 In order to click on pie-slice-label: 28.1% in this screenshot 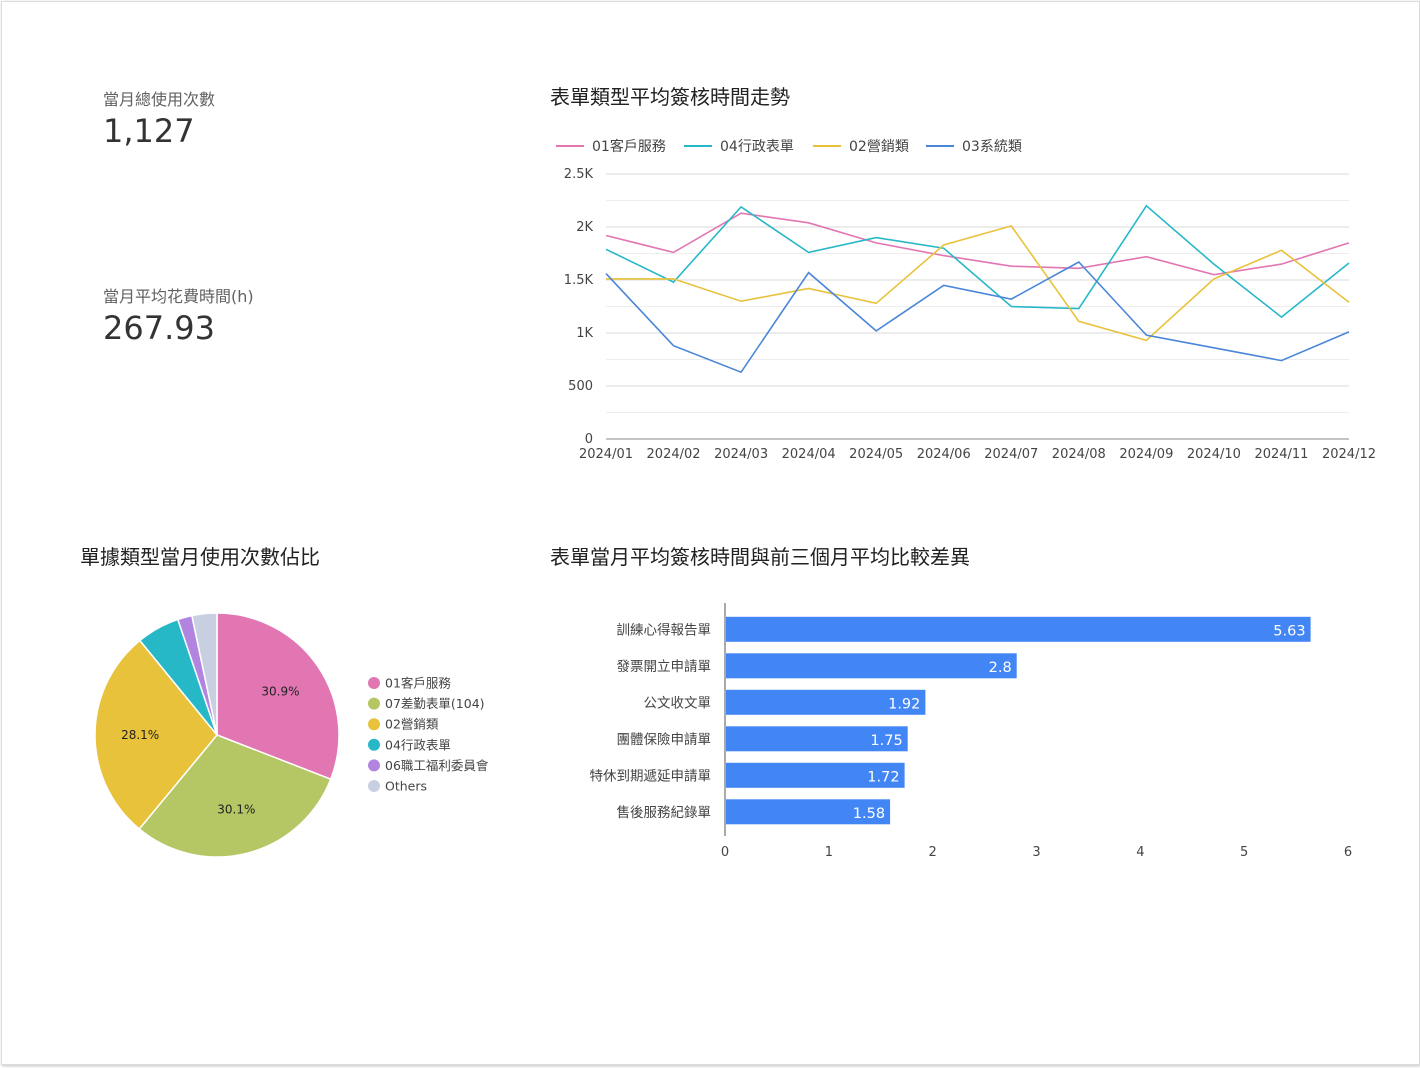, I will do `click(140, 735)`.